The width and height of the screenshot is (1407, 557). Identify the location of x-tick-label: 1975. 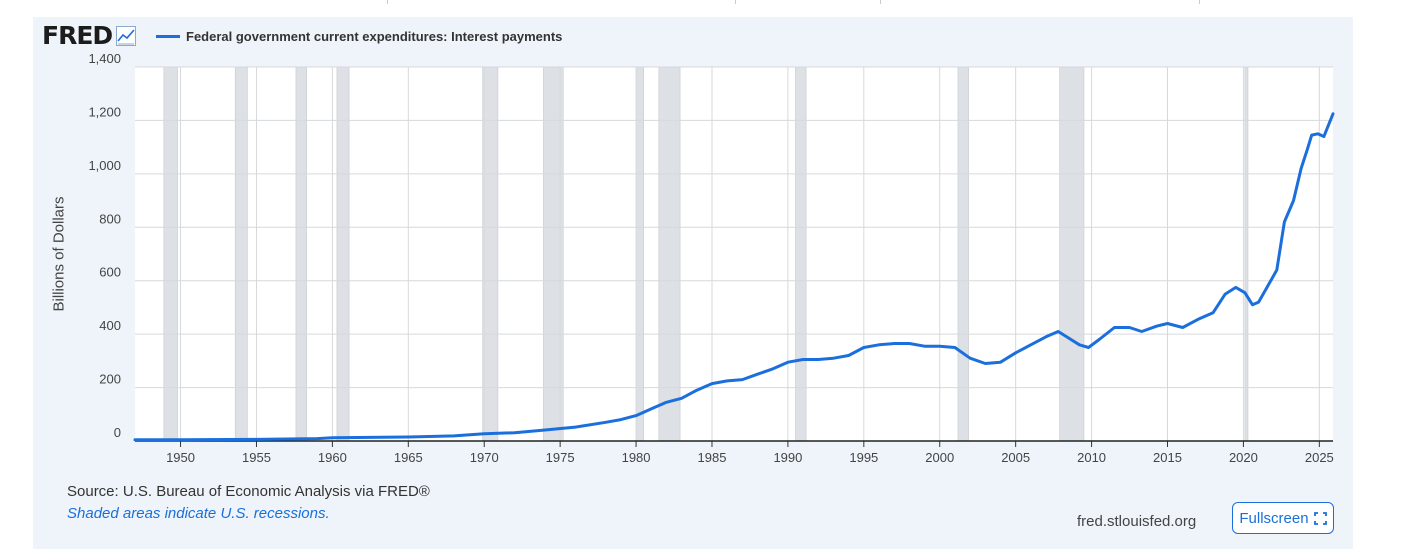
(560, 457).